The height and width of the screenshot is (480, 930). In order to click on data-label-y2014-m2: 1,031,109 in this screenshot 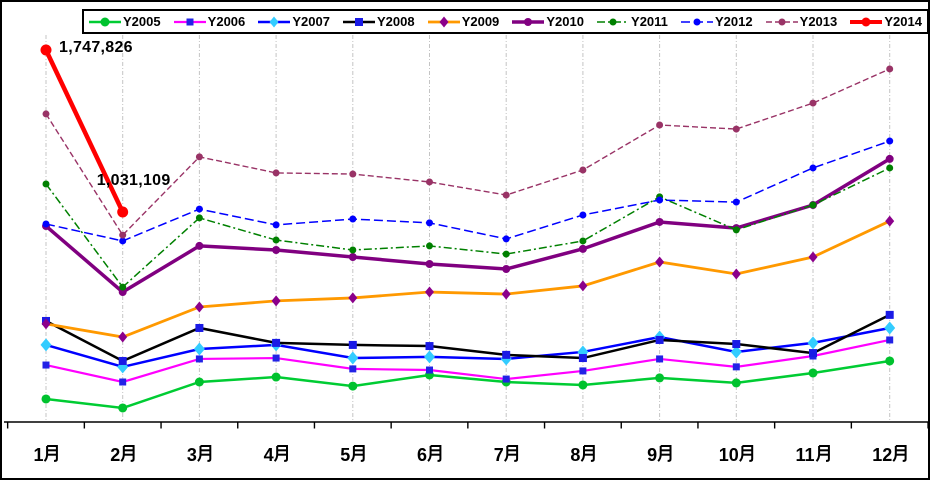, I will do `click(133, 180)`.